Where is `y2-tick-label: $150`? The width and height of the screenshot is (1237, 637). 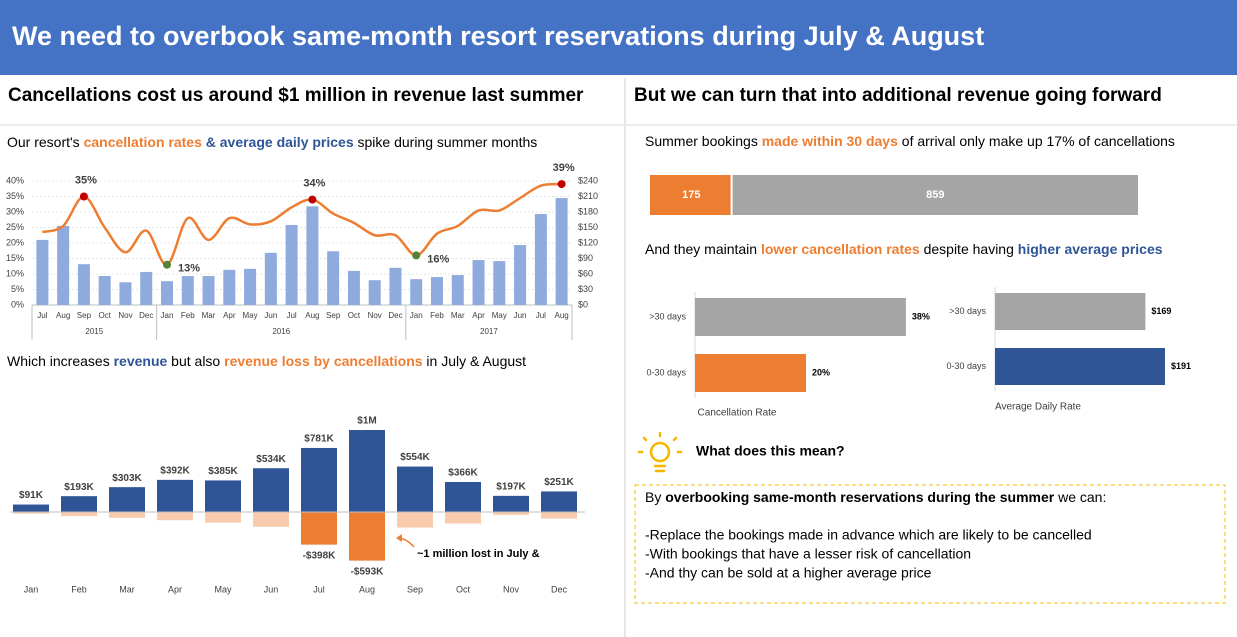
y2-tick-label: $150 is located at coordinates (588, 227).